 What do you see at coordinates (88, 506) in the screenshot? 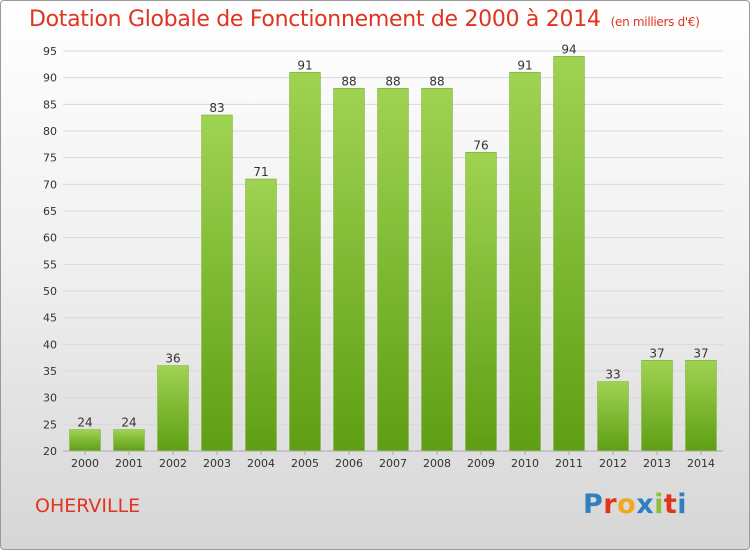
I see `commune-name: OHERVILLE` at bounding box center [88, 506].